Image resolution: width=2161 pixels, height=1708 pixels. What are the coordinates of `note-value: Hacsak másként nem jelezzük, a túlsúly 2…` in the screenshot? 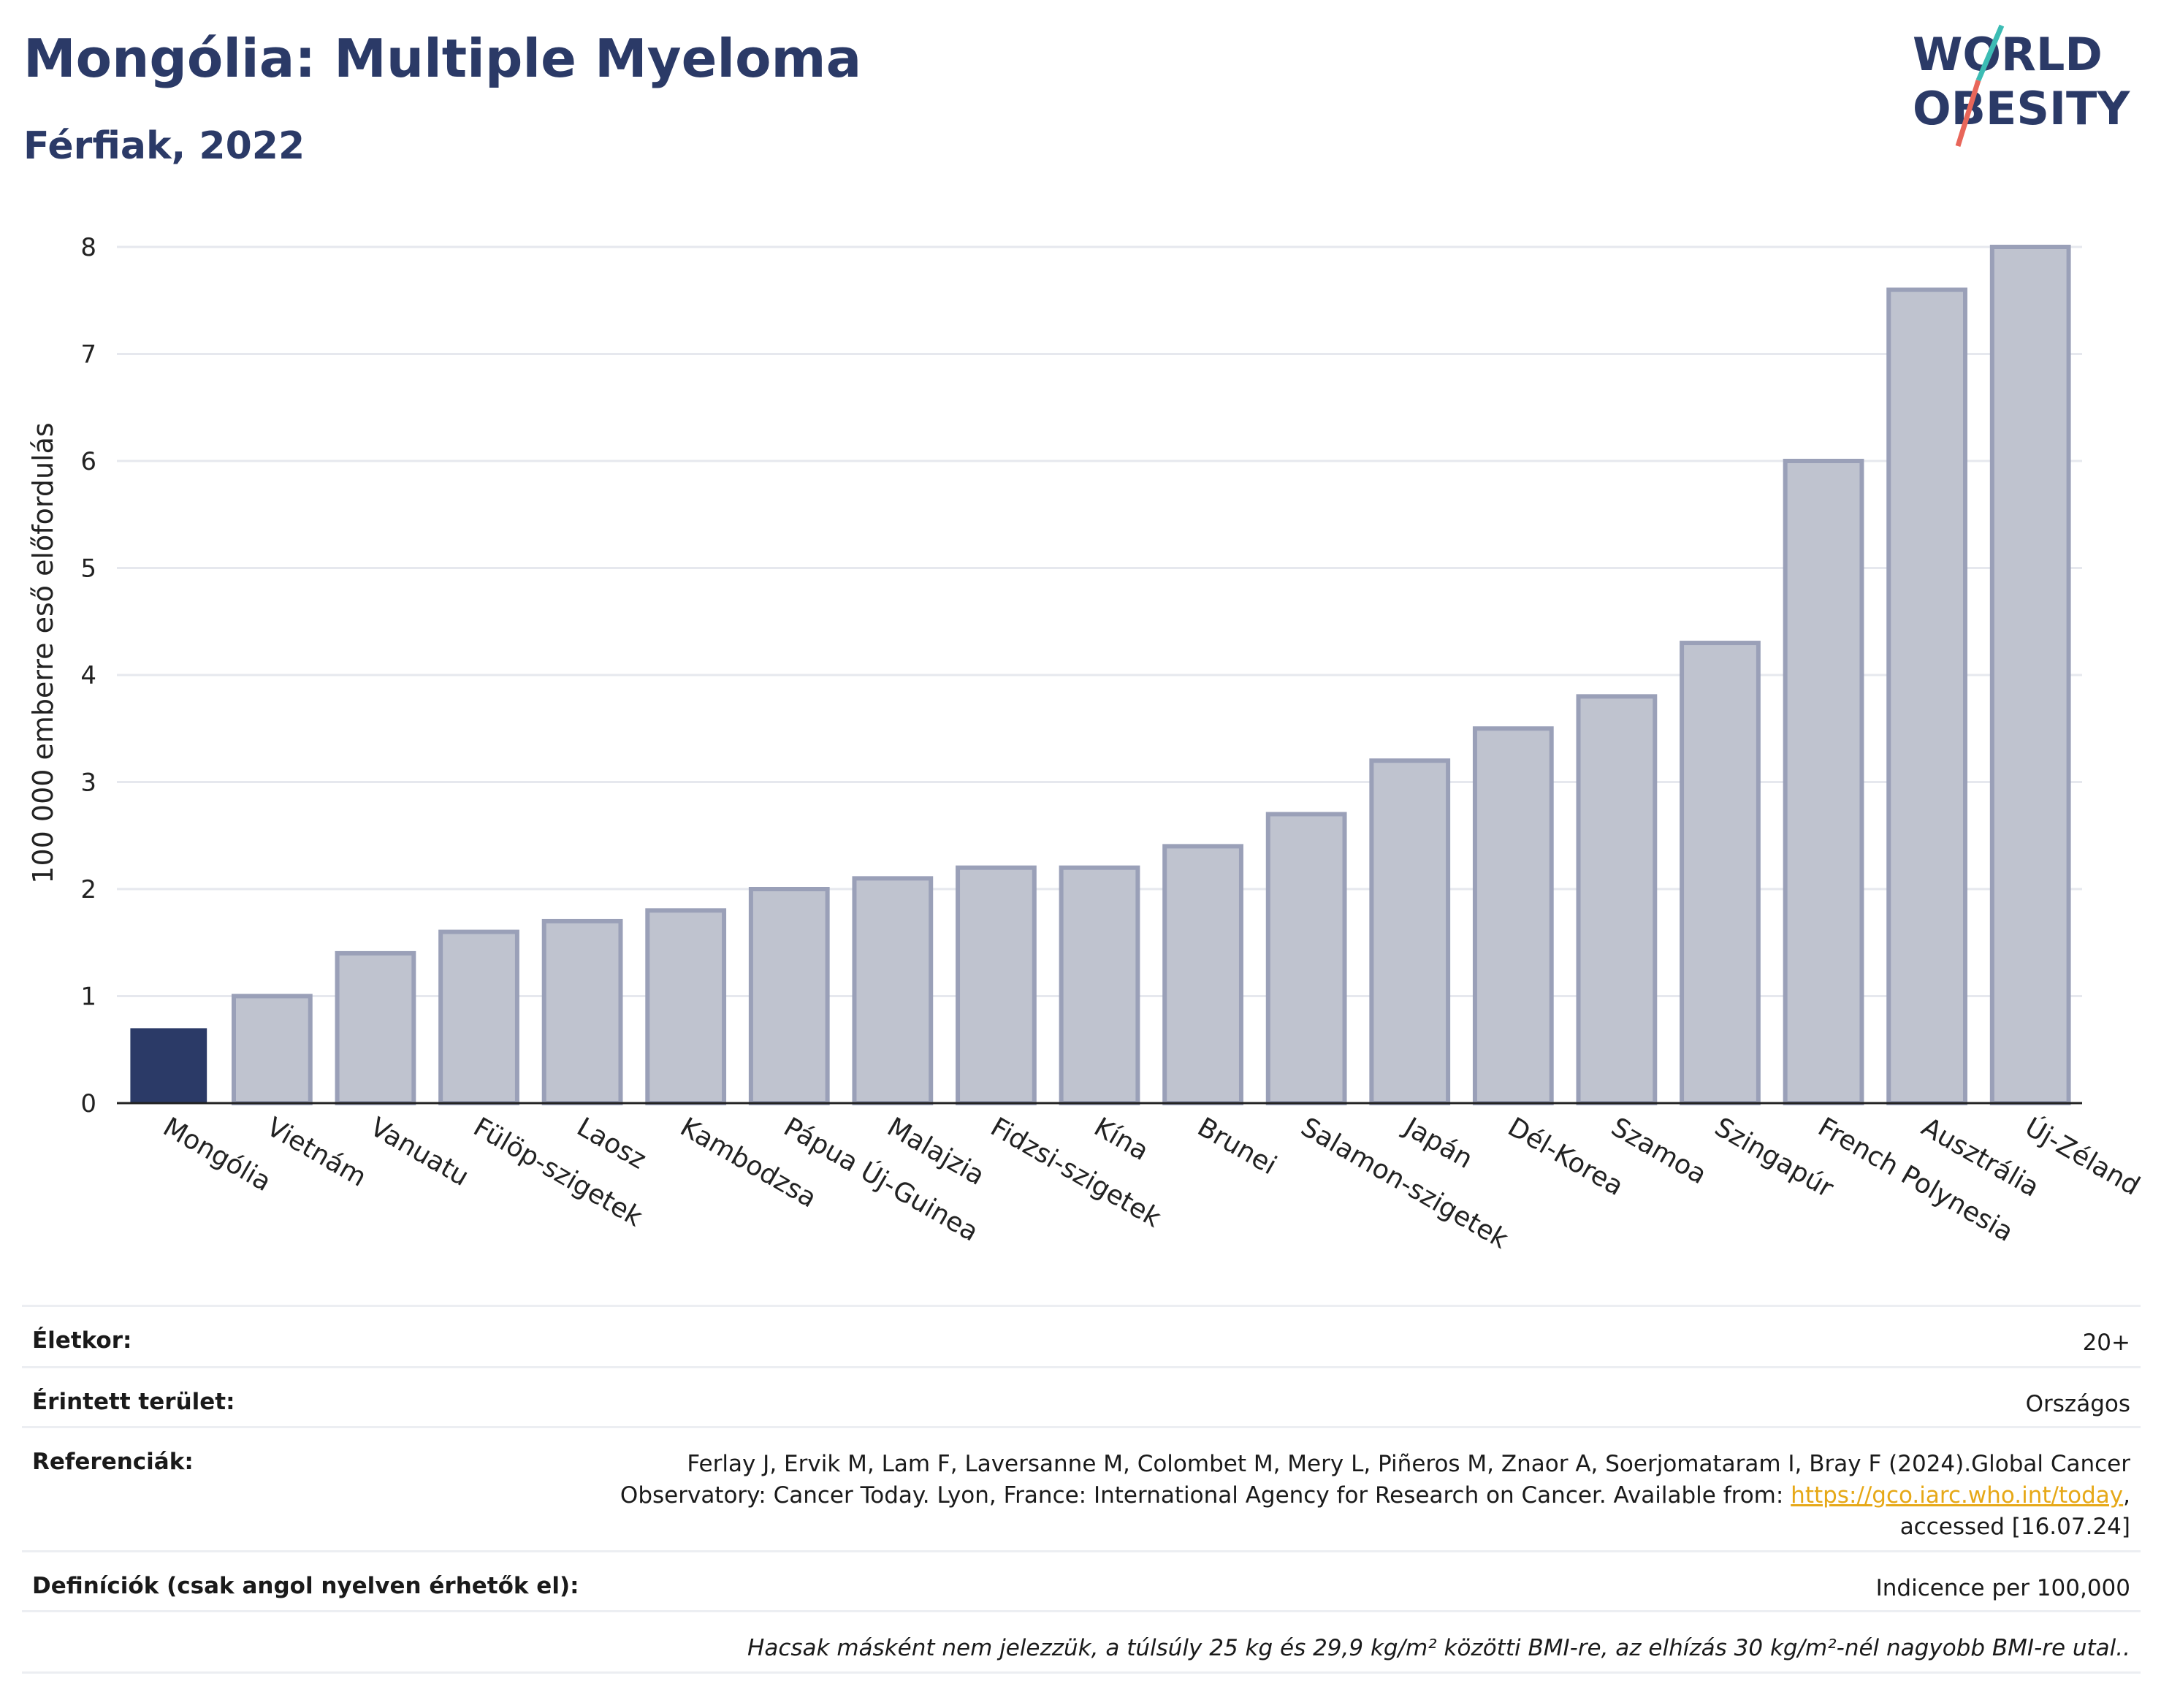 It's located at (1368, 1642).